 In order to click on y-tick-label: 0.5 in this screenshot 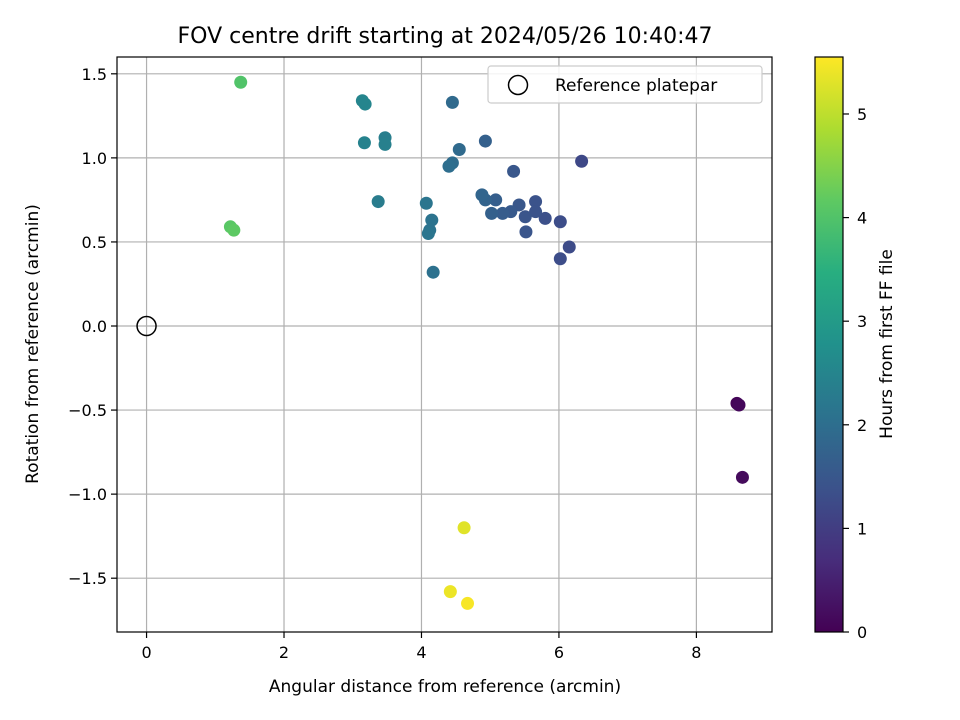, I will do `click(94, 242)`.